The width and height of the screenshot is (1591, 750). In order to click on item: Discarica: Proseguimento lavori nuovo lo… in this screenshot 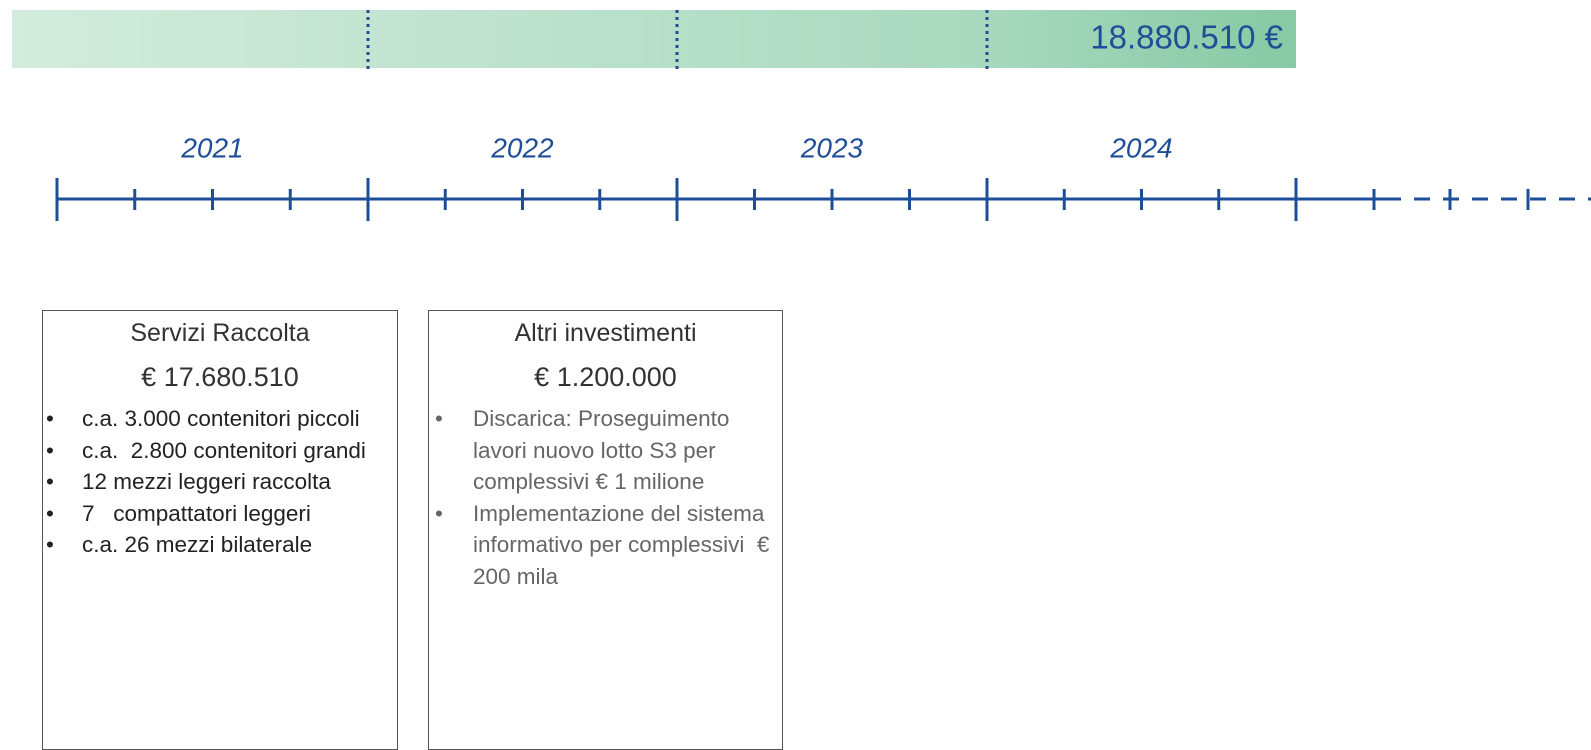, I will do `click(605, 450)`.